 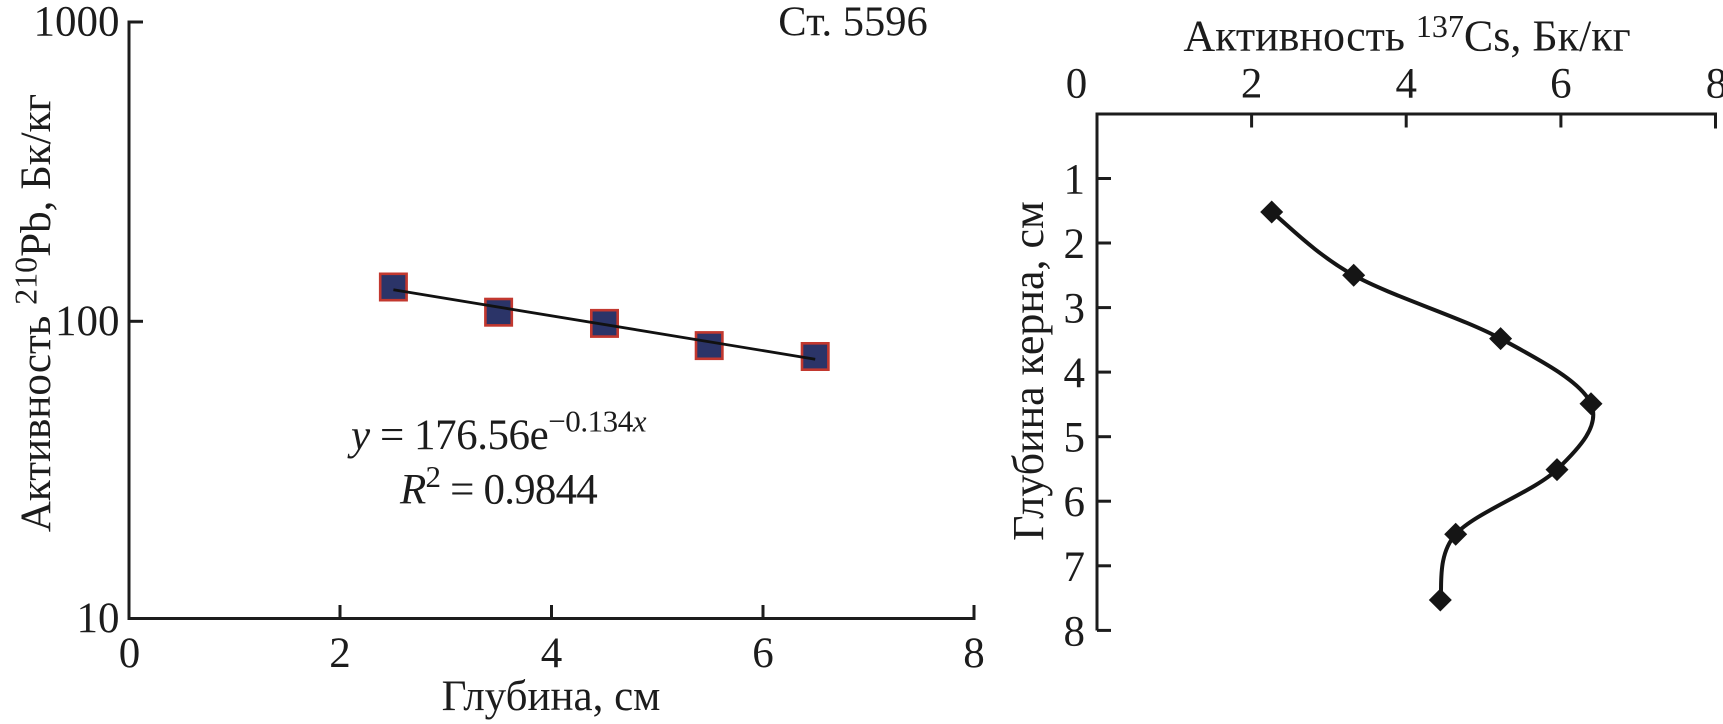 I want to click on svg-text: R2 = 0.9844, so click(x=498, y=486).